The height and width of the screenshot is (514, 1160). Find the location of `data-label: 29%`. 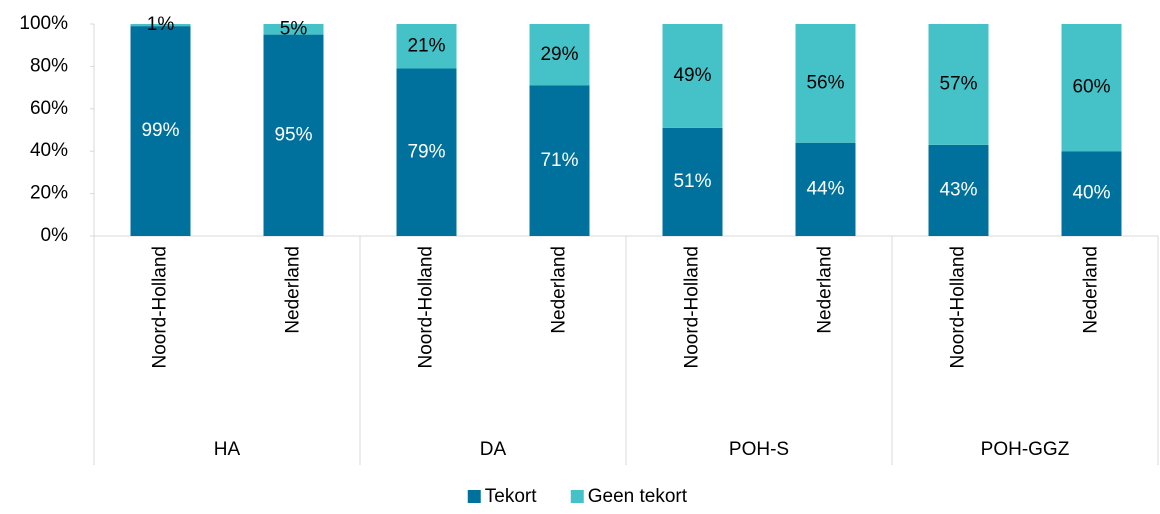

data-label: 29% is located at coordinates (559, 54).